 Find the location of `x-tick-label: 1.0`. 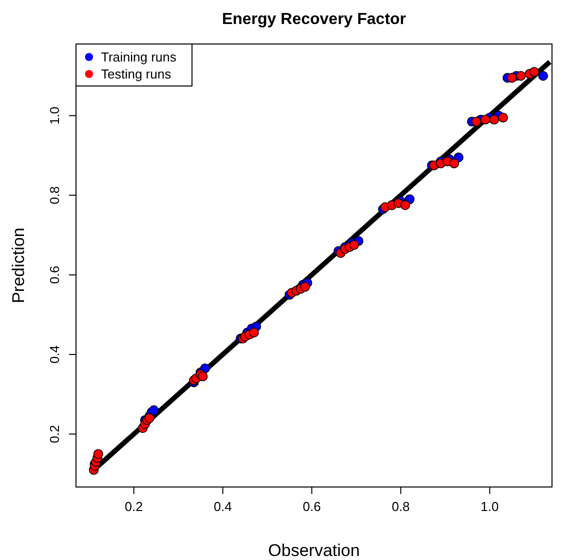

x-tick-label: 1.0 is located at coordinates (489, 506).